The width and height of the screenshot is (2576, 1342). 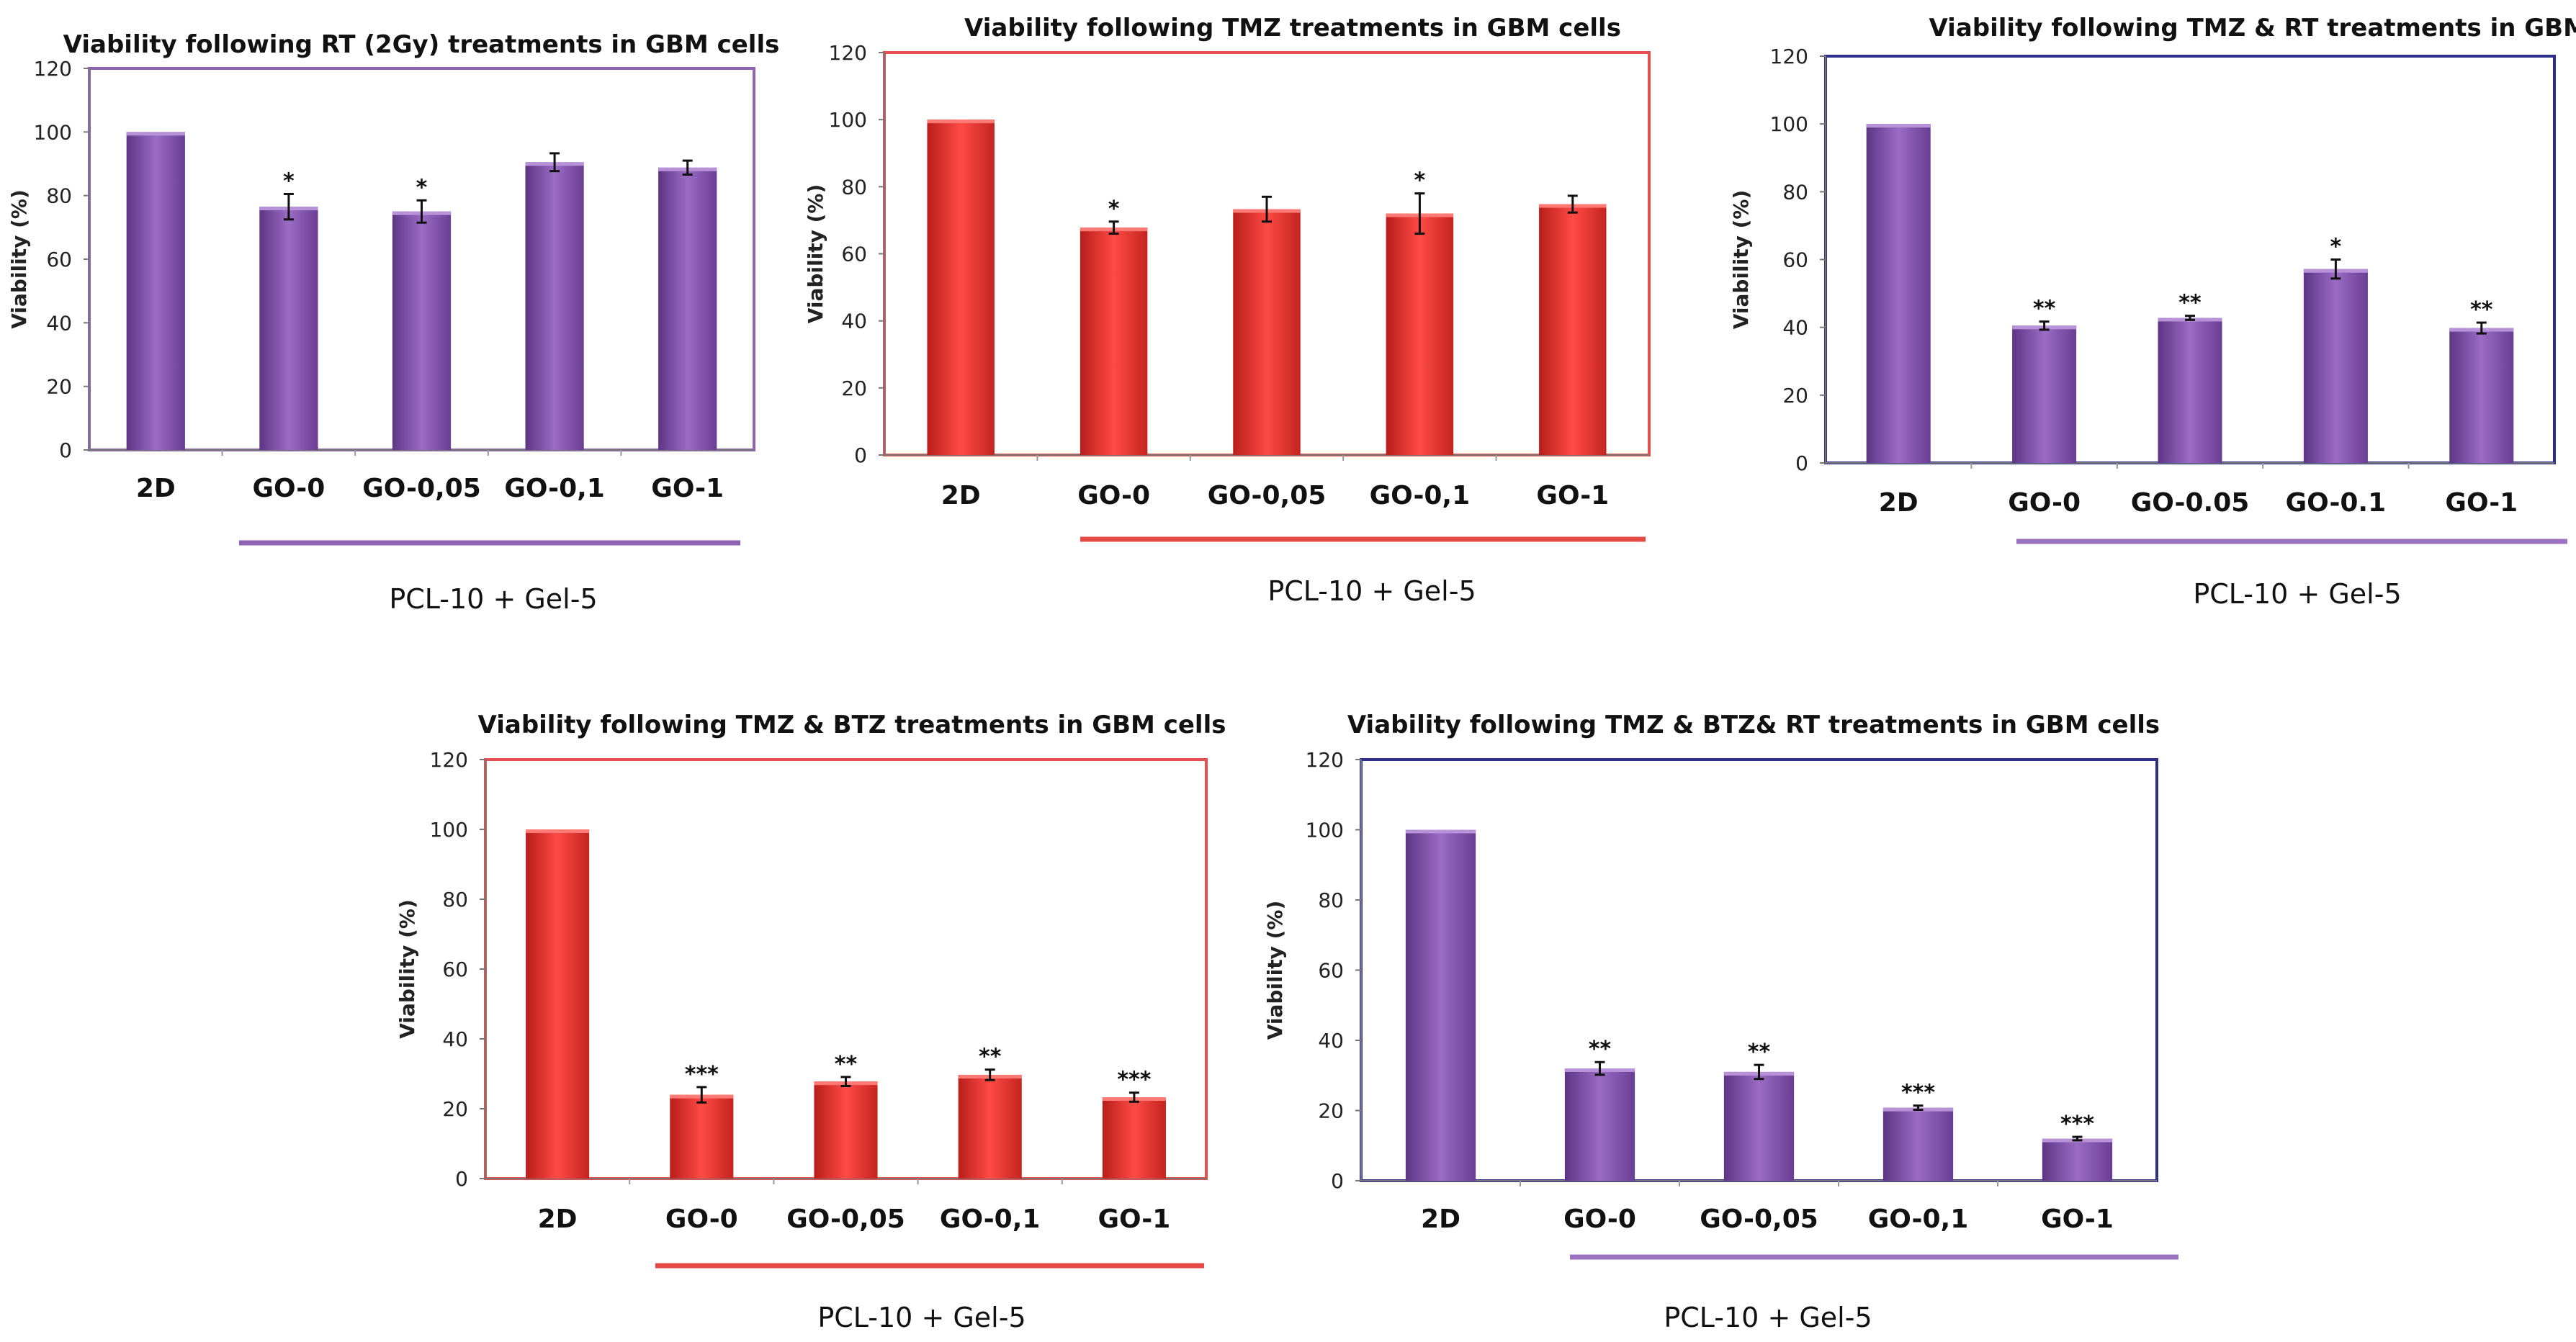 I want to click on category-label: GO-0.05, so click(x=2190, y=503).